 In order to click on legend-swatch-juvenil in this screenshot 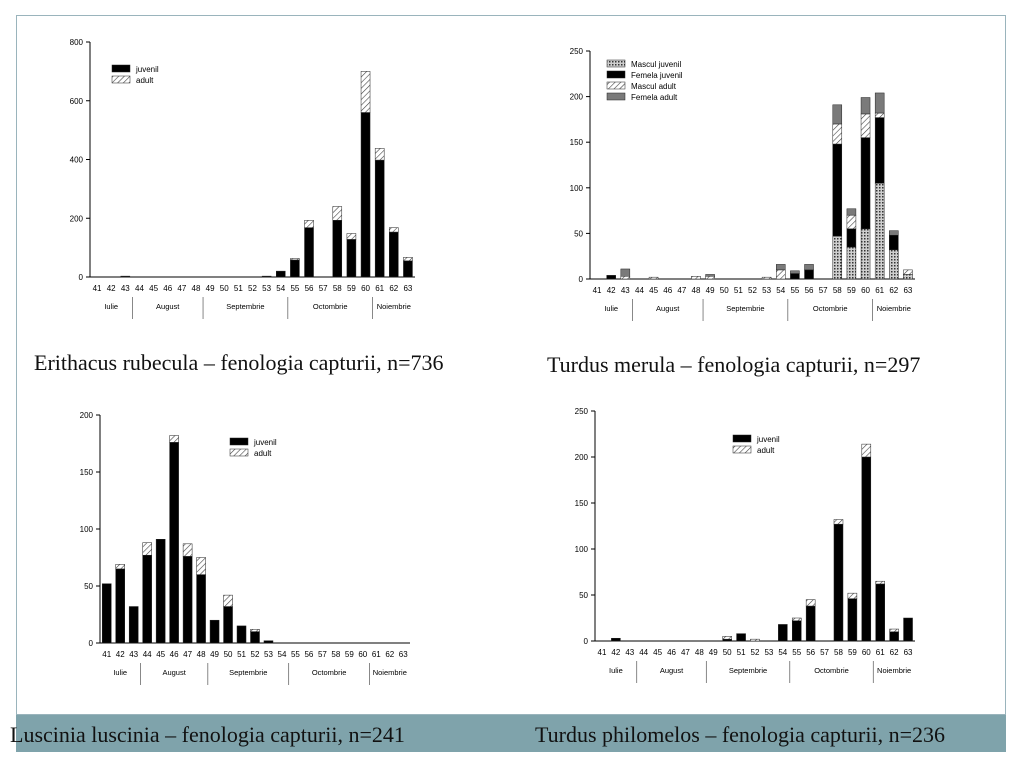, I will do `click(121, 68)`.